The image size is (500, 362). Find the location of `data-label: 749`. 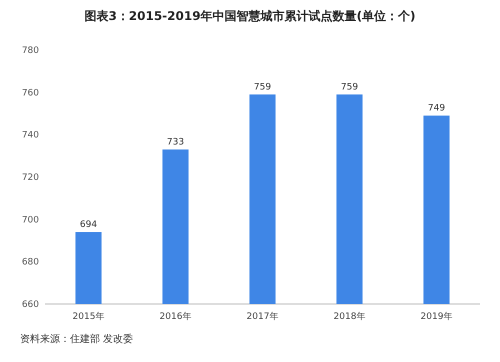

data-label: 749 is located at coordinates (437, 109).